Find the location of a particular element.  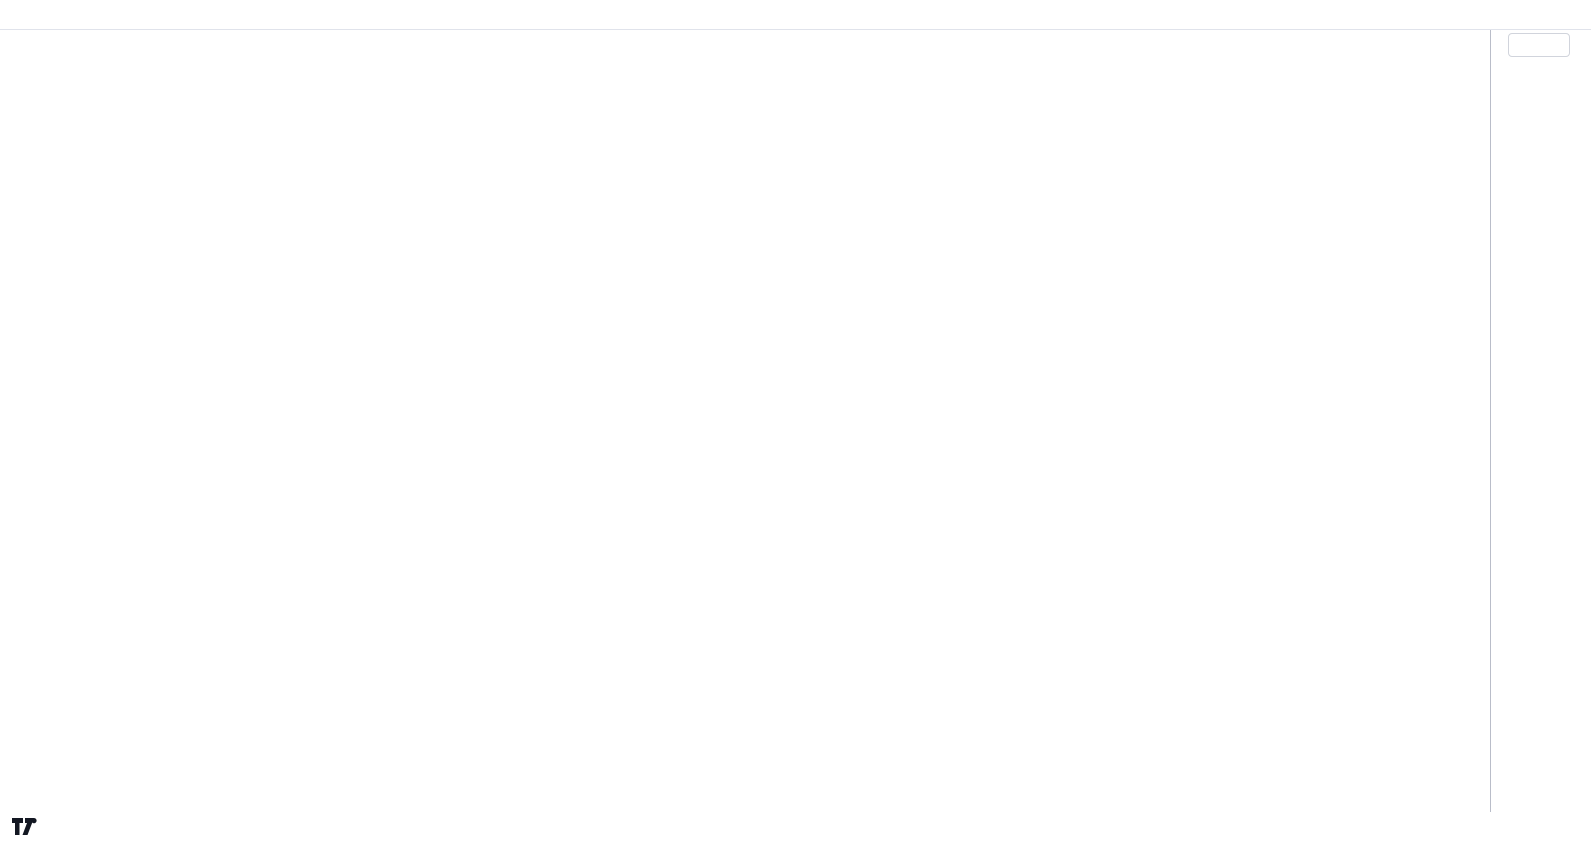

sma-slow-legend is located at coordinates (20, 56).